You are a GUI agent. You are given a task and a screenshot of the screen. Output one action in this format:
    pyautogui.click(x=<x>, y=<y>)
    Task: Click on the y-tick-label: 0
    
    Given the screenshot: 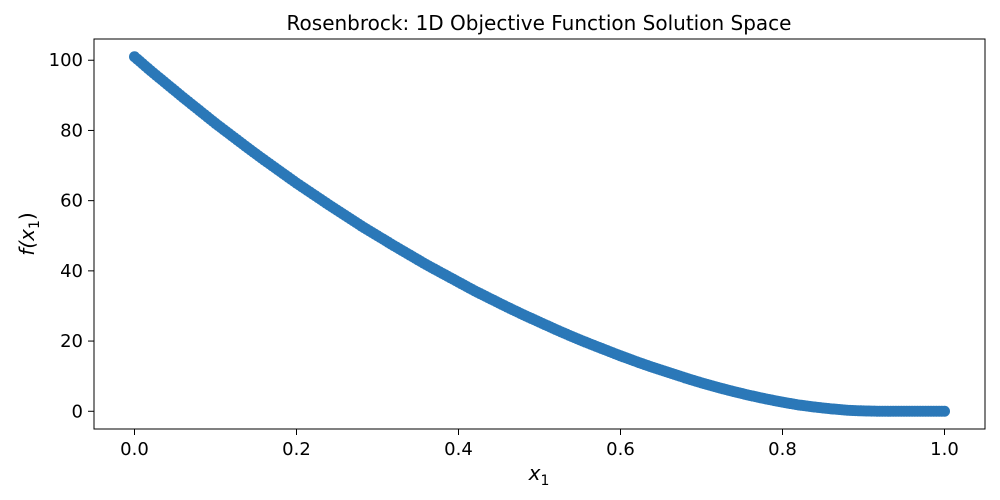 What is the action you would take?
    pyautogui.click(x=77, y=411)
    